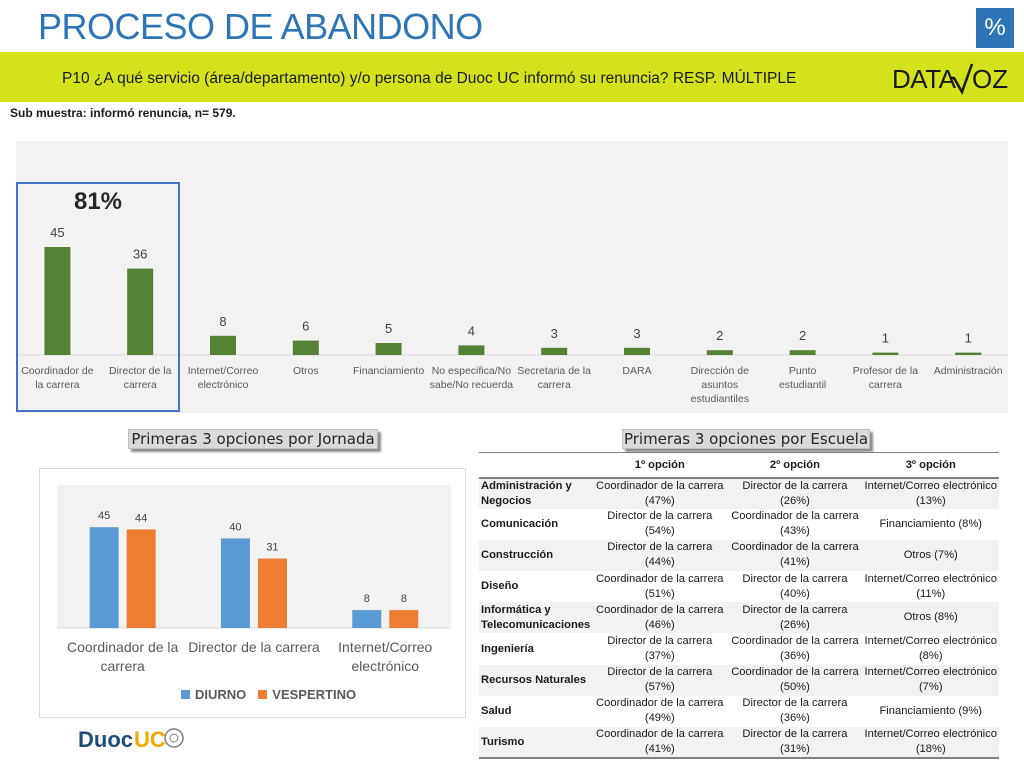 The image size is (1024, 768). I want to click on option-cell: Director de la carrera (40%), so click(795, 586).